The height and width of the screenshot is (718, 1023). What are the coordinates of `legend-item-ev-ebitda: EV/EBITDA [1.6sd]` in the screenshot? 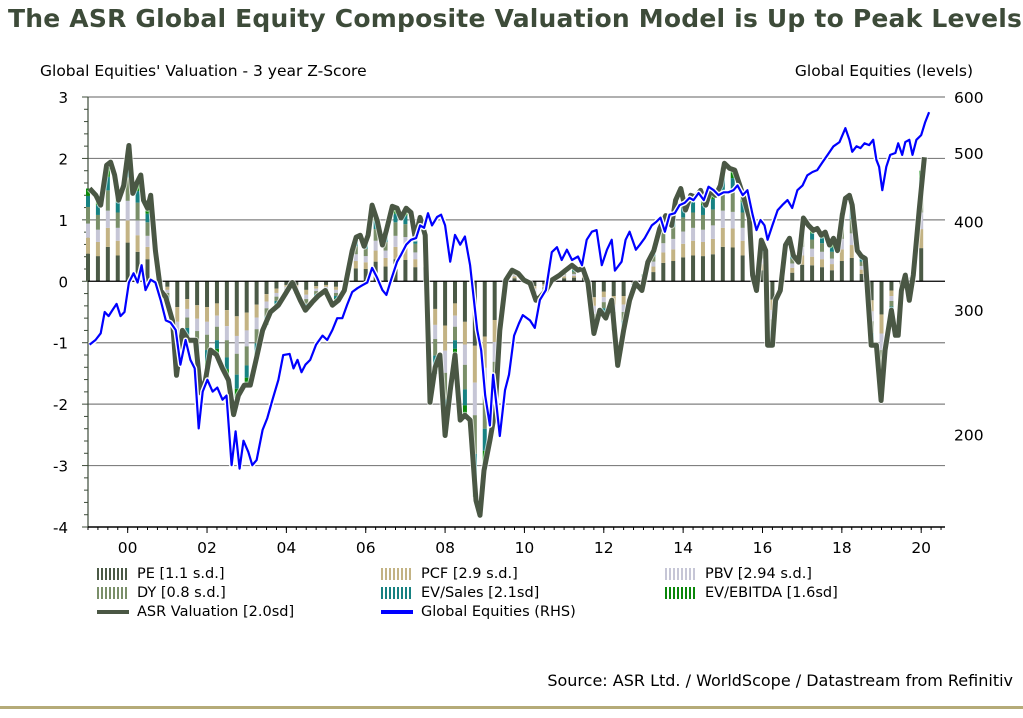 It's located at (751, 593).